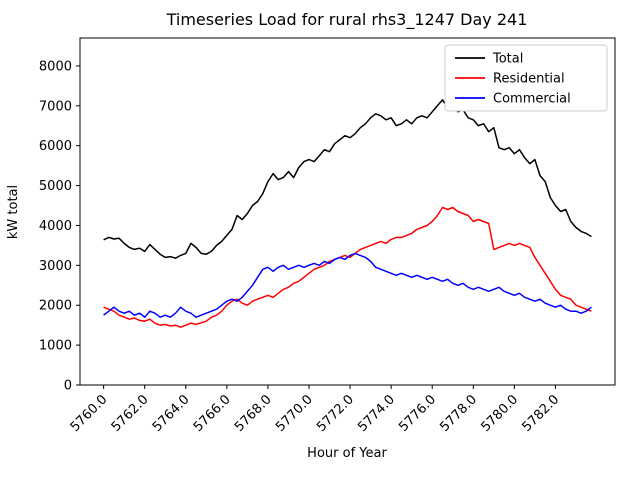 The image size is (640, 480). I want to click on y-axis-ticks: 0 1000 2000 3000 4000 5000 6000 7000 8000, so click(59, 226).